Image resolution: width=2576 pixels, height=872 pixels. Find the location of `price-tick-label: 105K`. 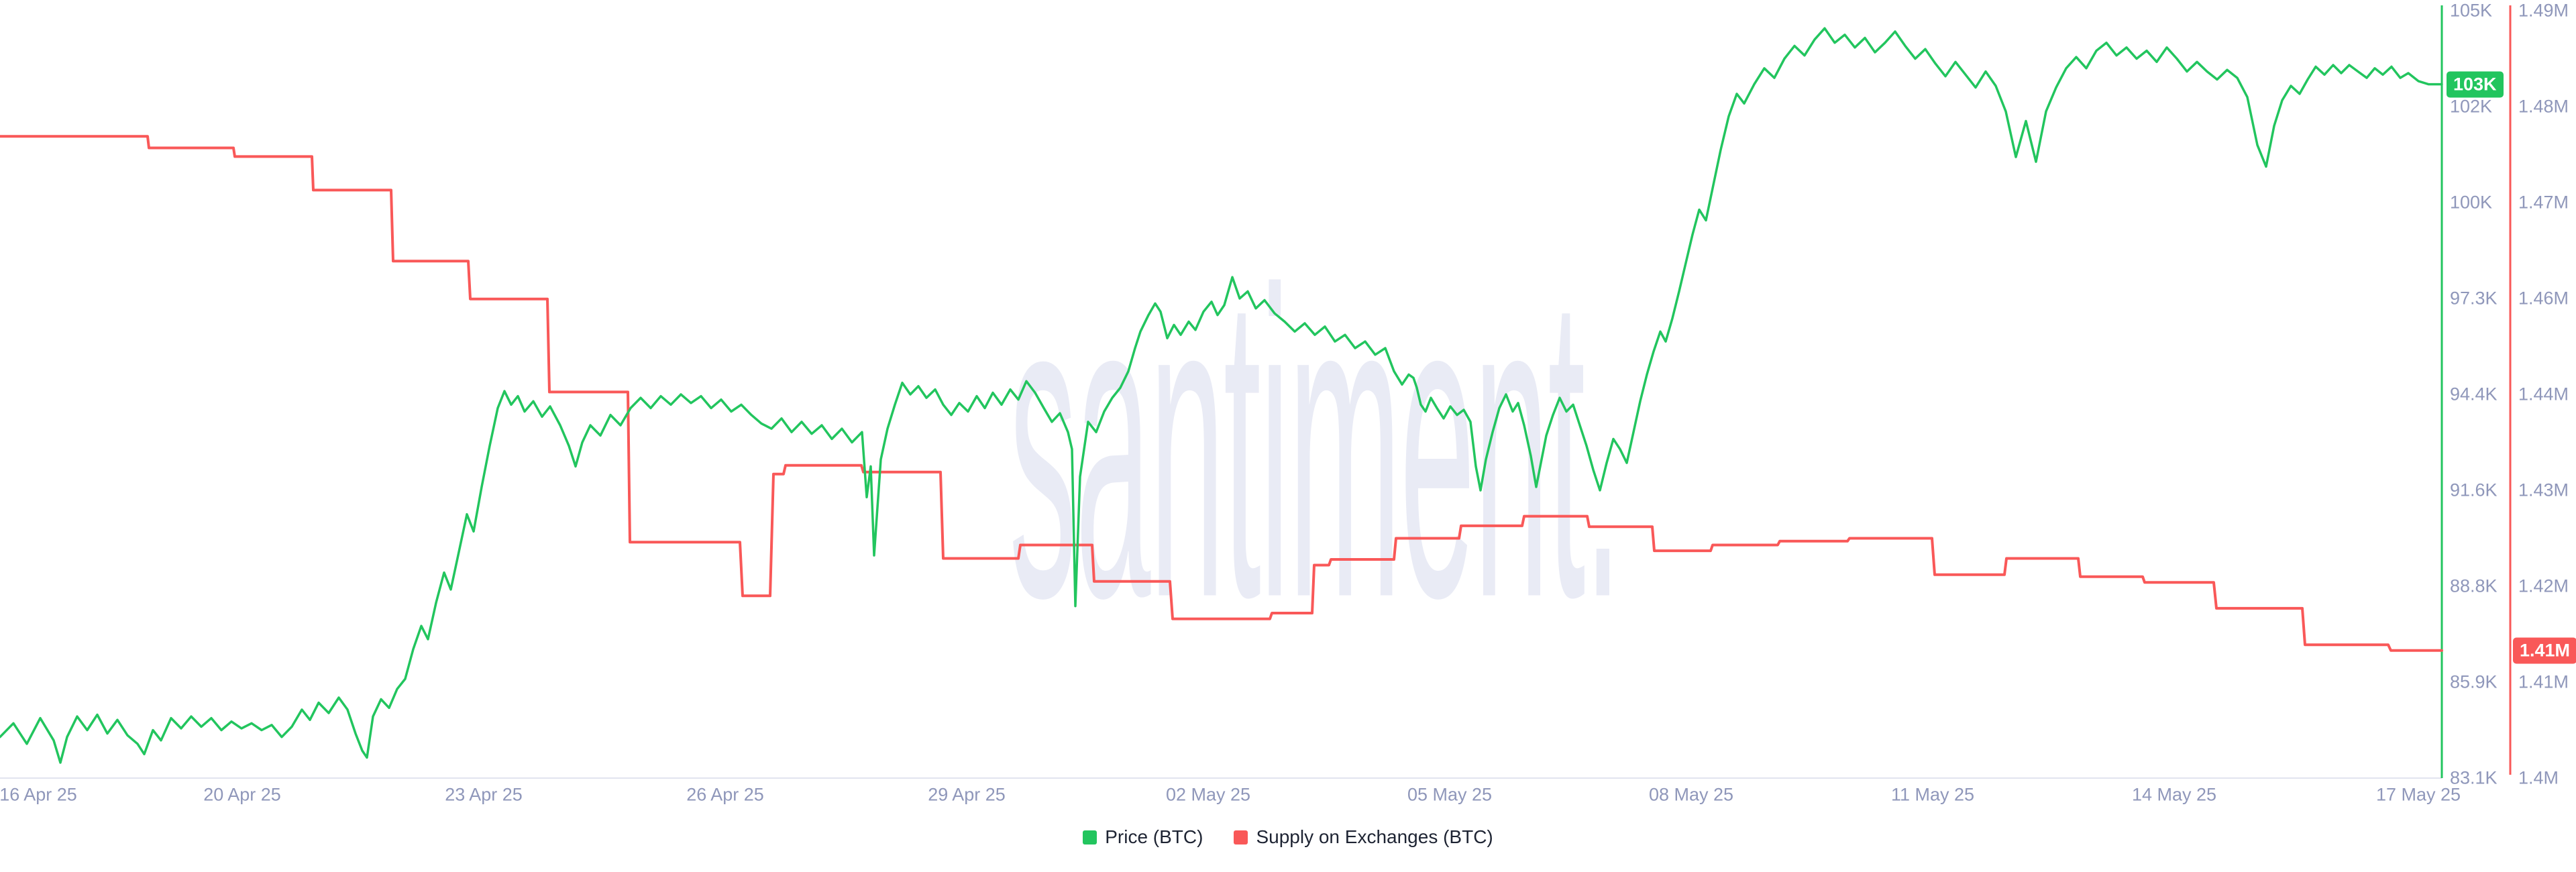

price-tick-label: 105K is located at coordinates (2471, 10).